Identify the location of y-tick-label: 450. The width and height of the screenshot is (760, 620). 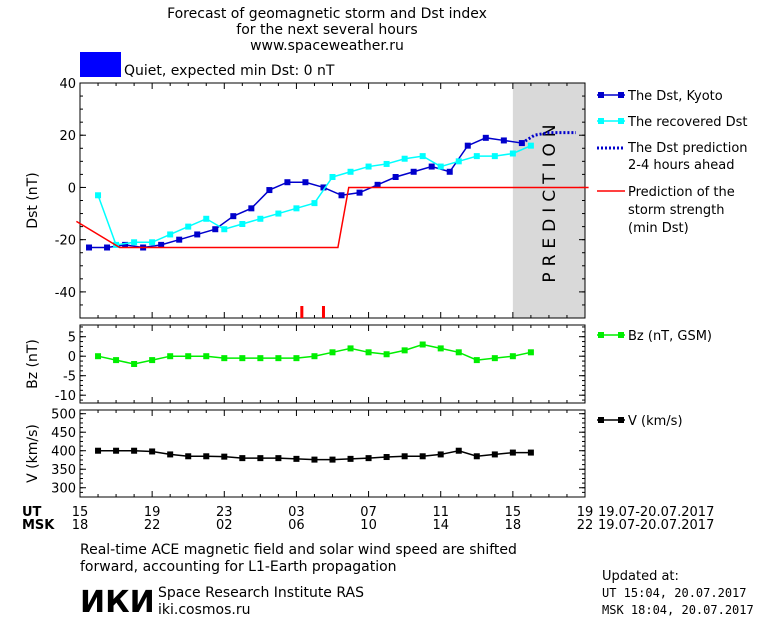
(63, 433).